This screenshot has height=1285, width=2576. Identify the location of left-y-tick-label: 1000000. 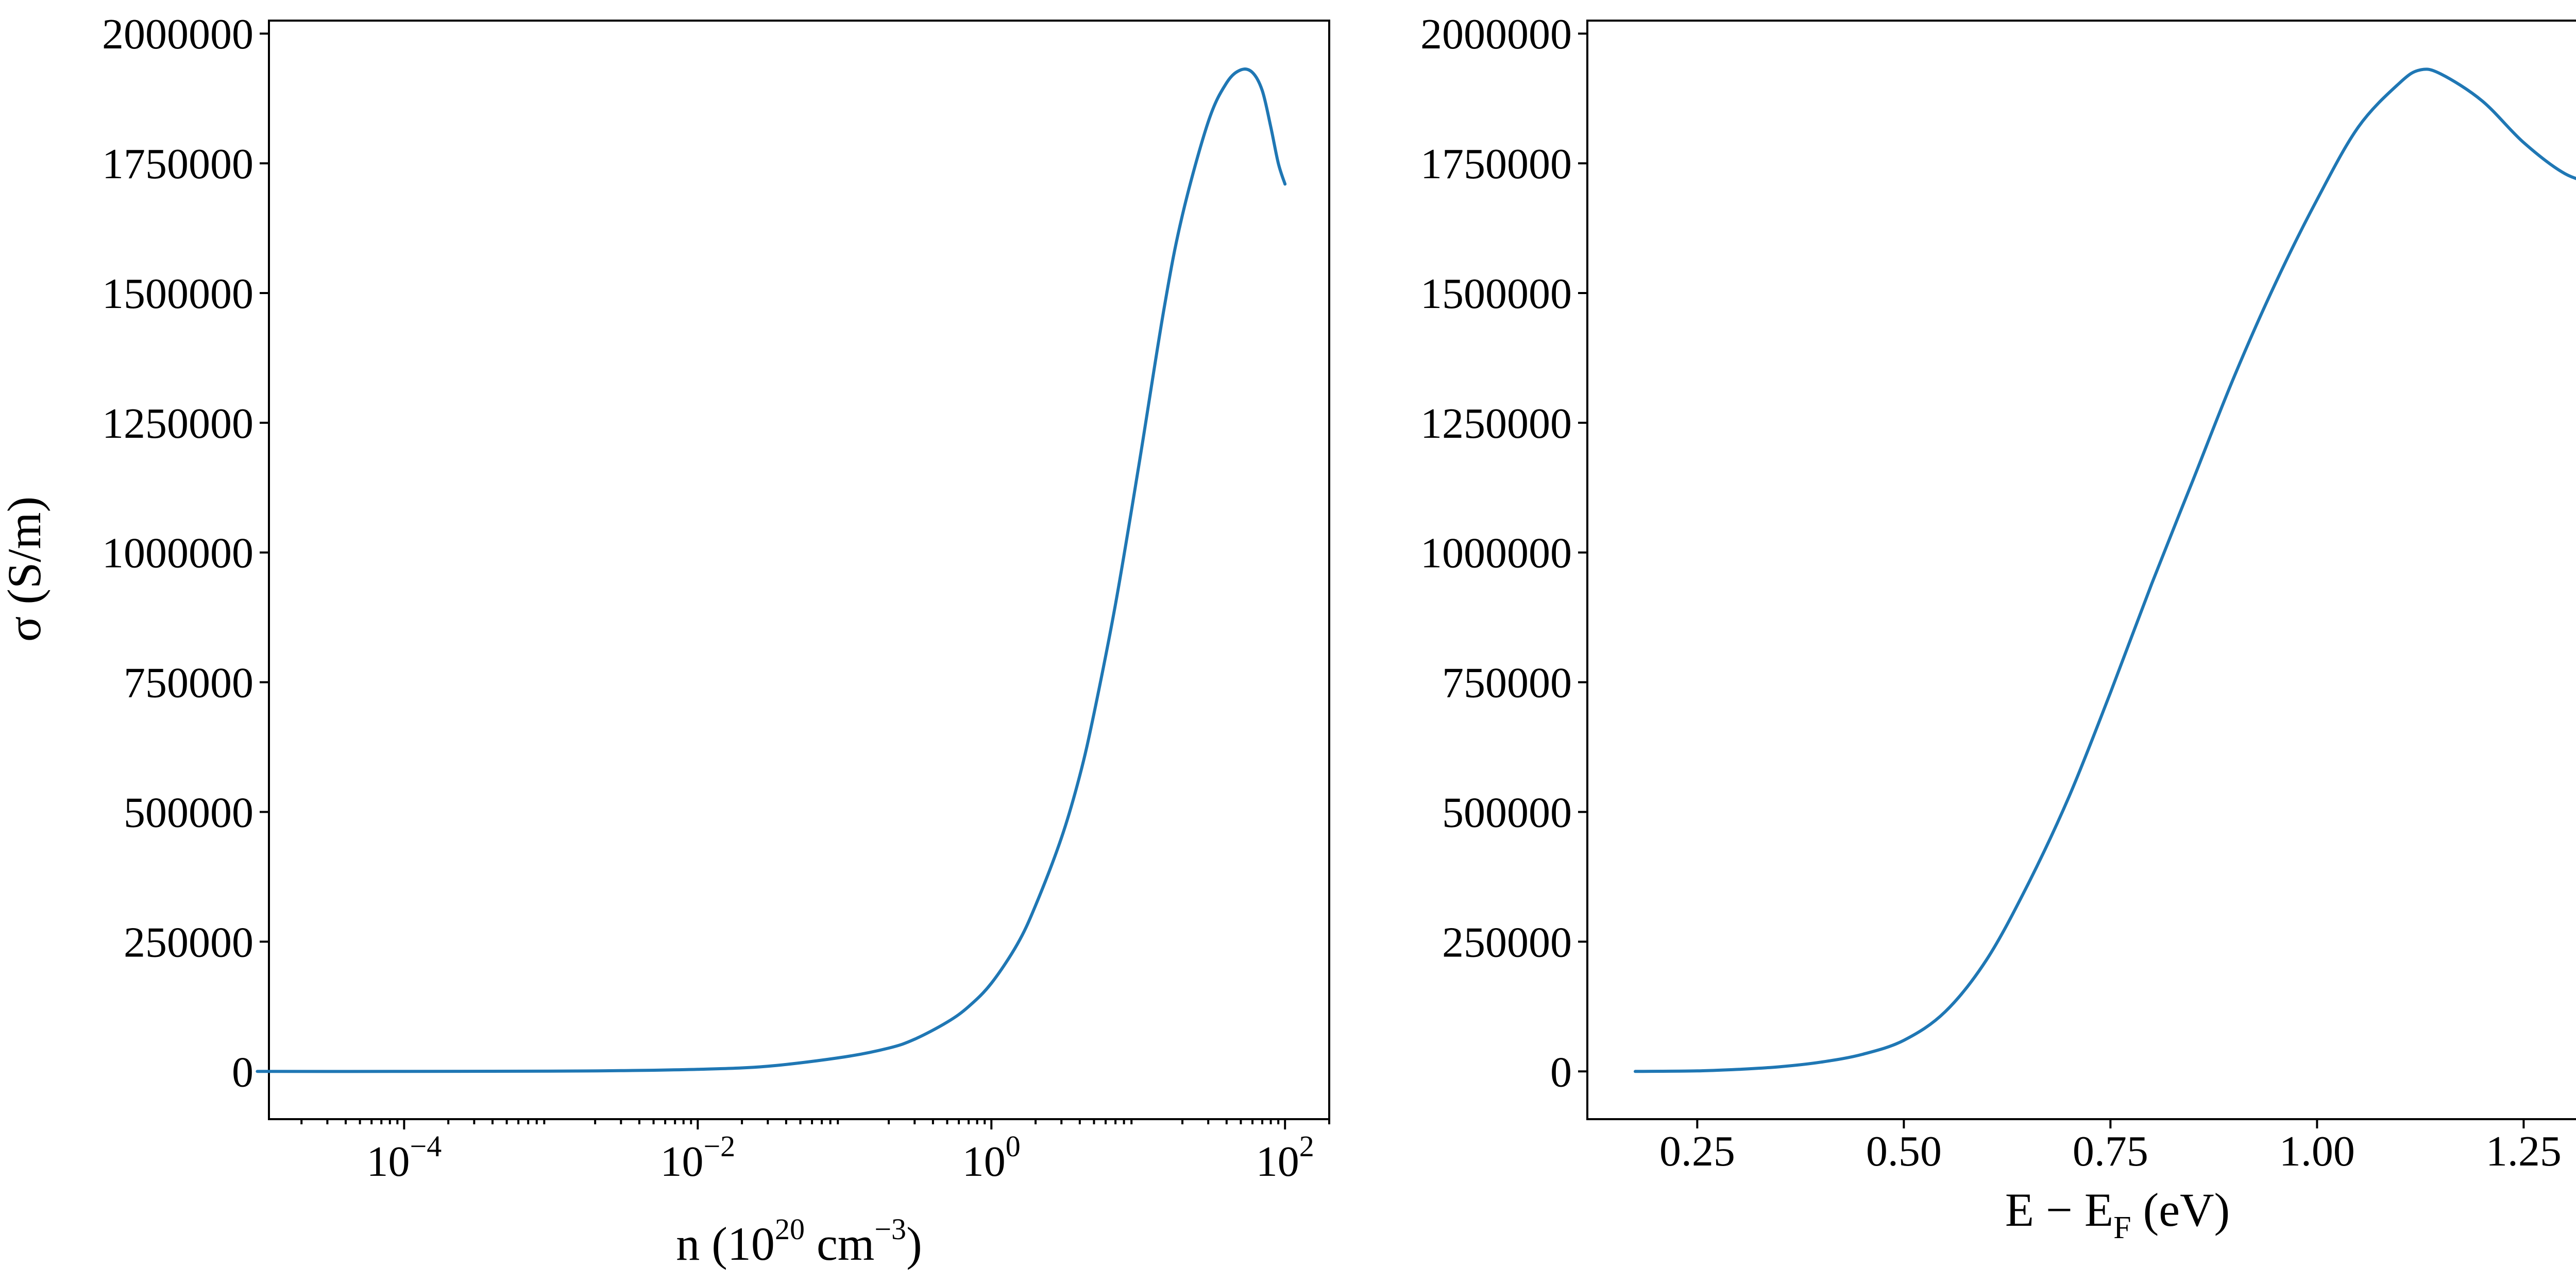
(177, 553).